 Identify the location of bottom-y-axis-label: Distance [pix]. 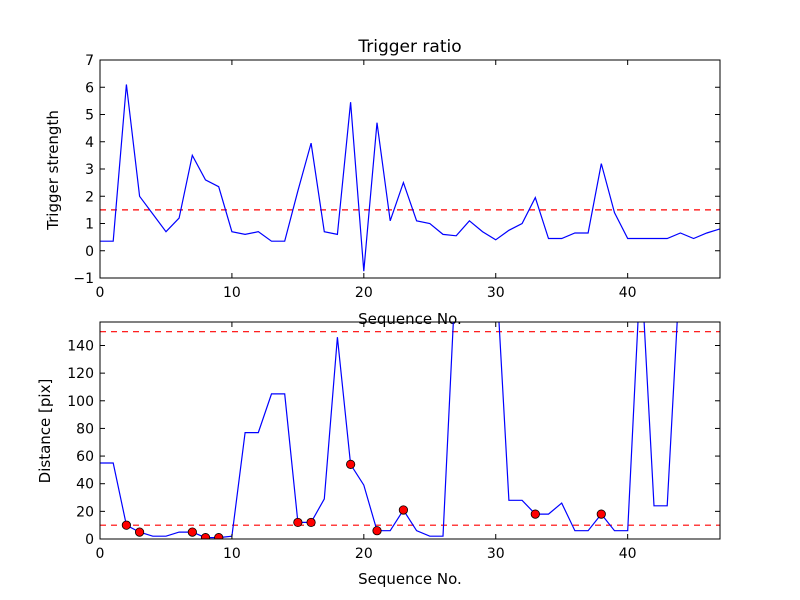
(45, 431).